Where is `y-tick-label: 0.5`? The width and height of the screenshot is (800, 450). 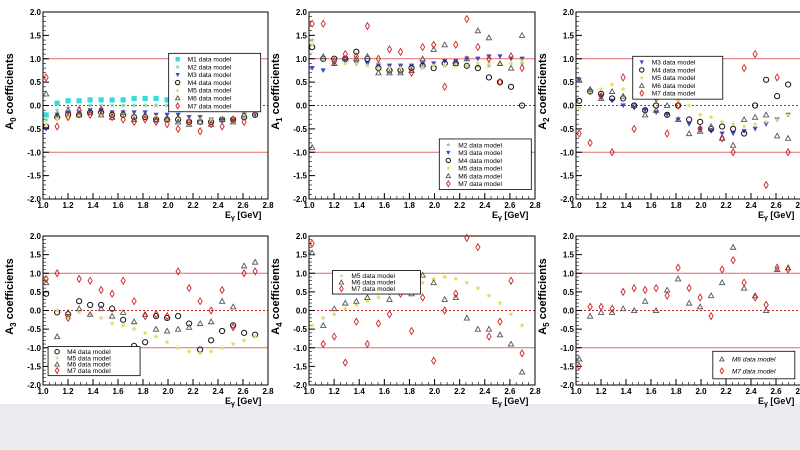
y-tick-label: 0.5 is located at coordinates (36, 292).